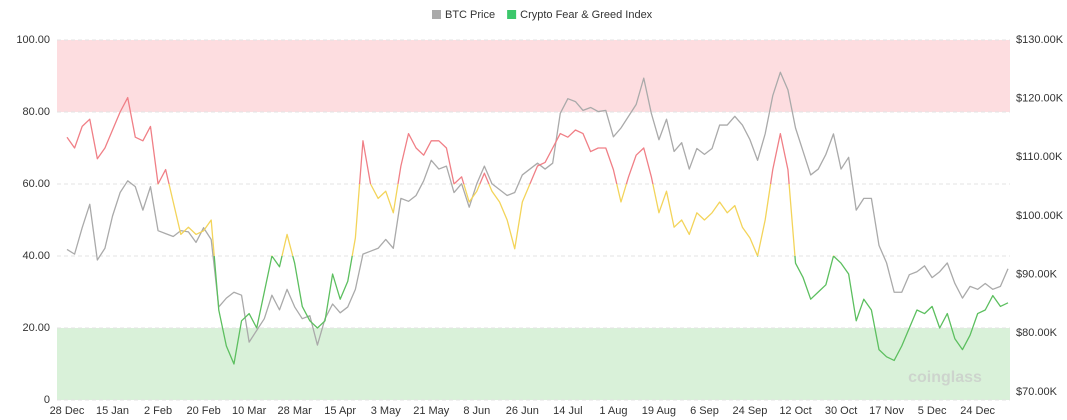 Image resolution: width=1067 pixels, height=420 pixels. I want to click on x-tick-label: 30 Oct, so click(841, 411).